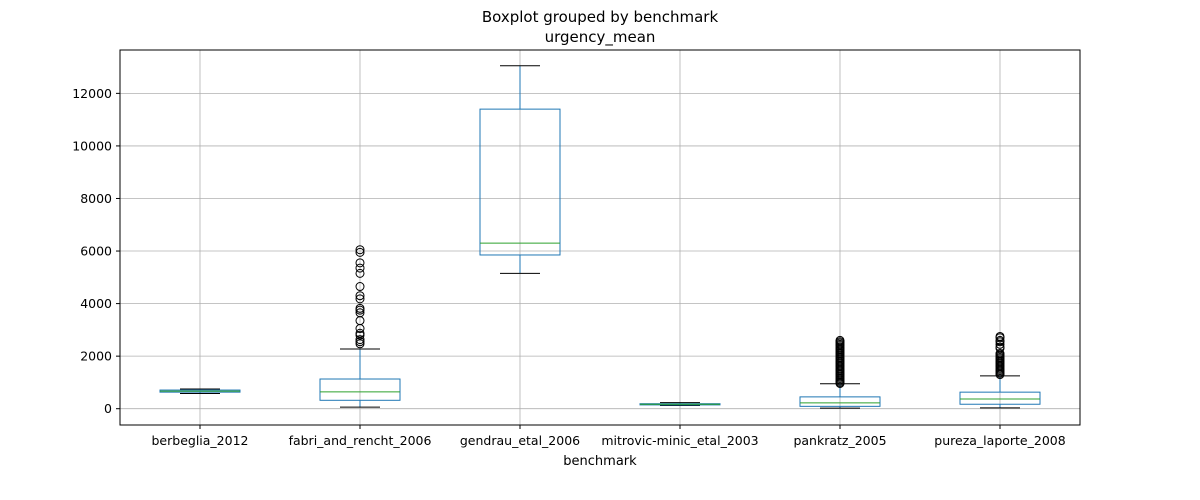 The height and width of the screenshot is (500, 1200). I want to click on y-tick-label: 10000, so click(92, 145).